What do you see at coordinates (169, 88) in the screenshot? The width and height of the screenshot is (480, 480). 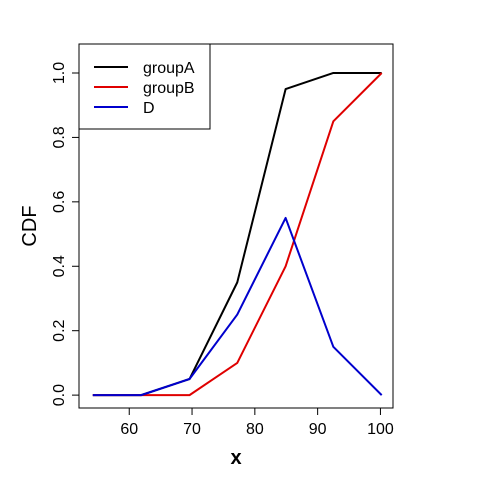 I see `legend-label: groupB` at bounding box center [169, 88].